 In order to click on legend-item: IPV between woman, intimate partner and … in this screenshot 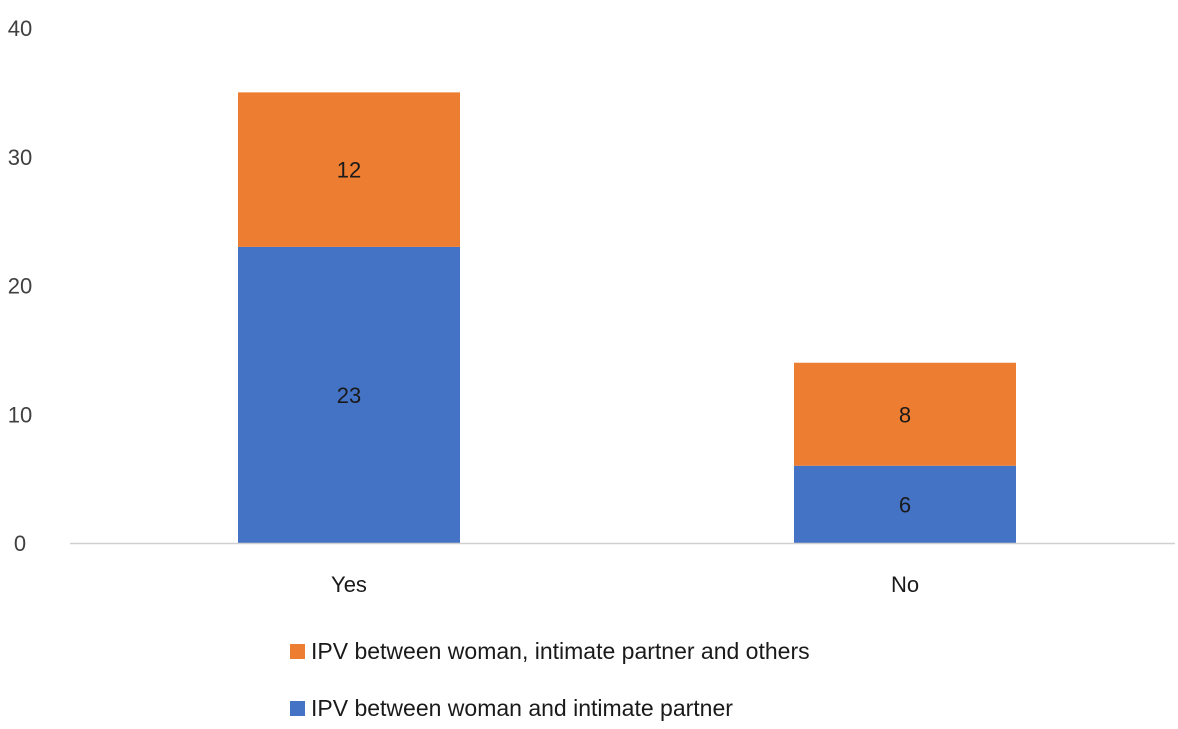, I will do `click(550, 651)`.